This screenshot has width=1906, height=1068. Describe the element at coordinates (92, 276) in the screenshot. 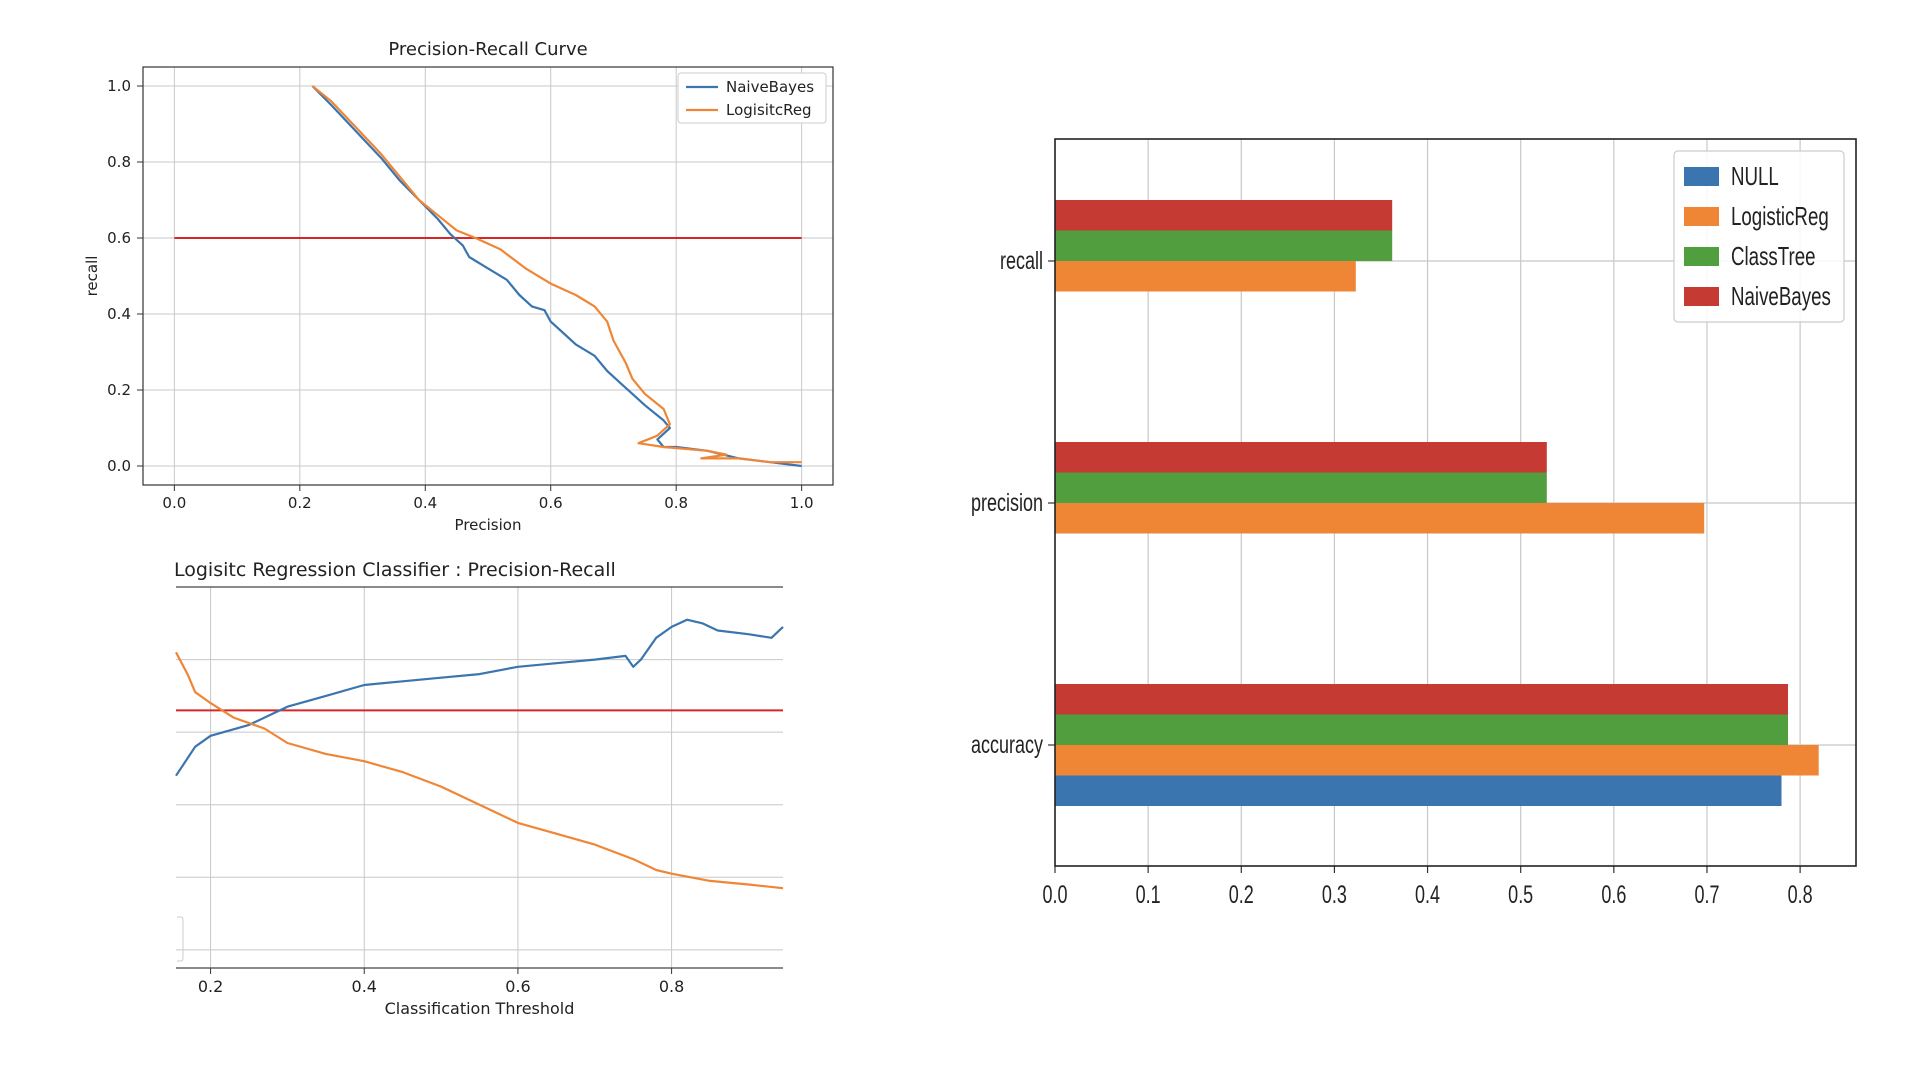

I see `y-axis-label: recall` at that location.